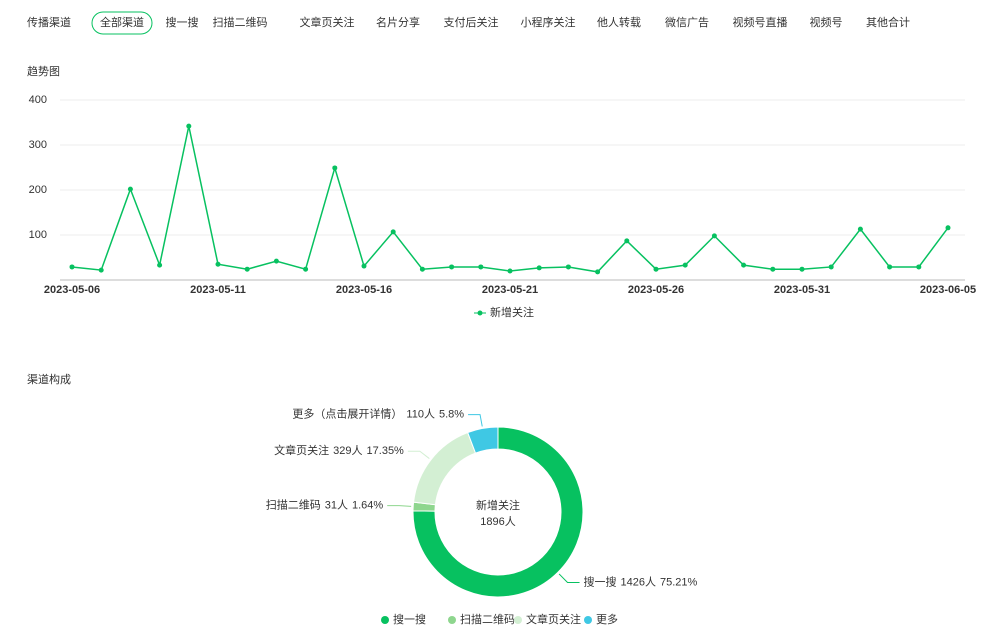 Image resolution: width=1000 pixels, height=628 pixels. I want to click on tab: 搜一搜, so click(182, 22).